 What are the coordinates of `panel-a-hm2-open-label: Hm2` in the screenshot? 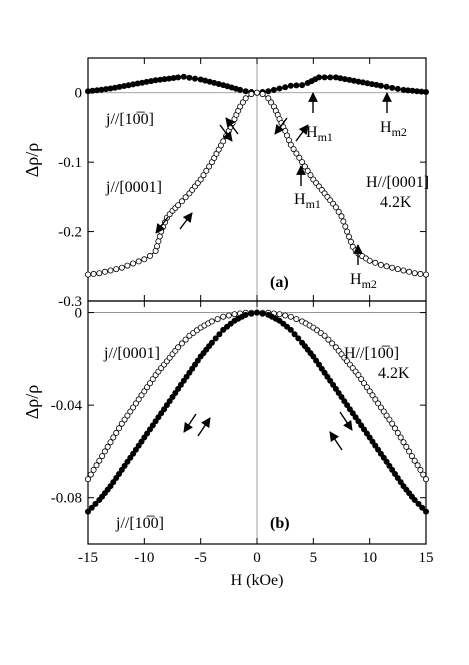 It's located at (363, 281).